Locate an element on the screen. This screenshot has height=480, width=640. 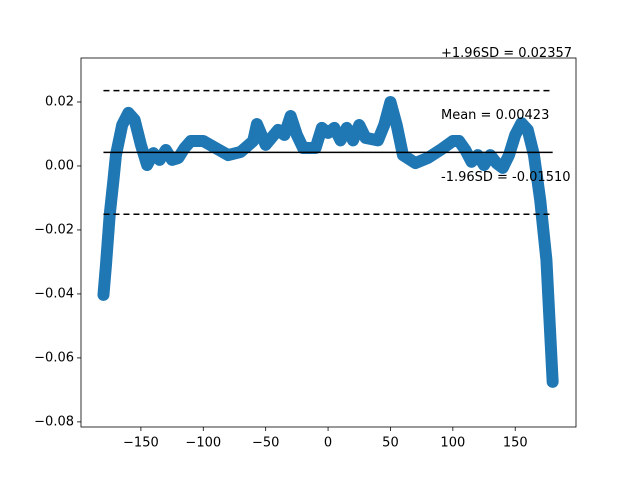
x-tick-label: 150 is located at coordinates (515, 443).